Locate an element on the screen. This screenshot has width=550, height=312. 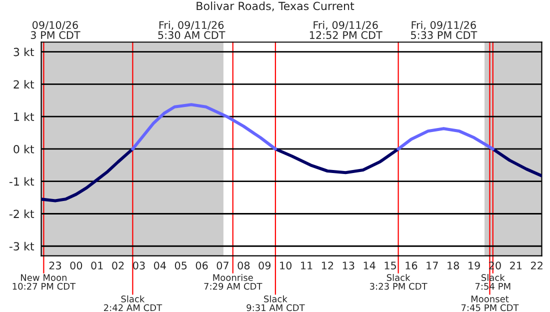
x-tick-label: 01 is located at coordinates (97, 266).